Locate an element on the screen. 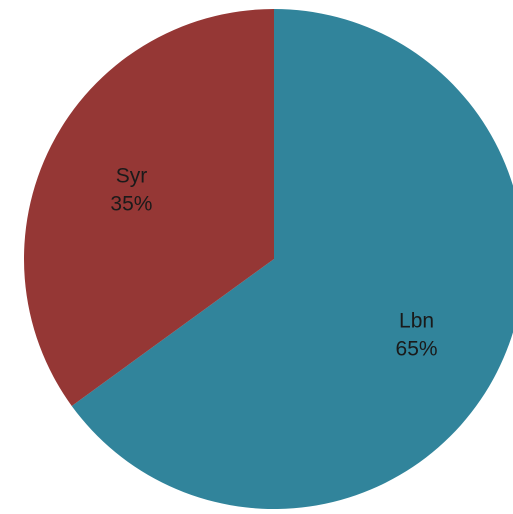 The image size is (513, 514). slice-label-lbn: Lbn 65% is located at coordinates (417, 335).